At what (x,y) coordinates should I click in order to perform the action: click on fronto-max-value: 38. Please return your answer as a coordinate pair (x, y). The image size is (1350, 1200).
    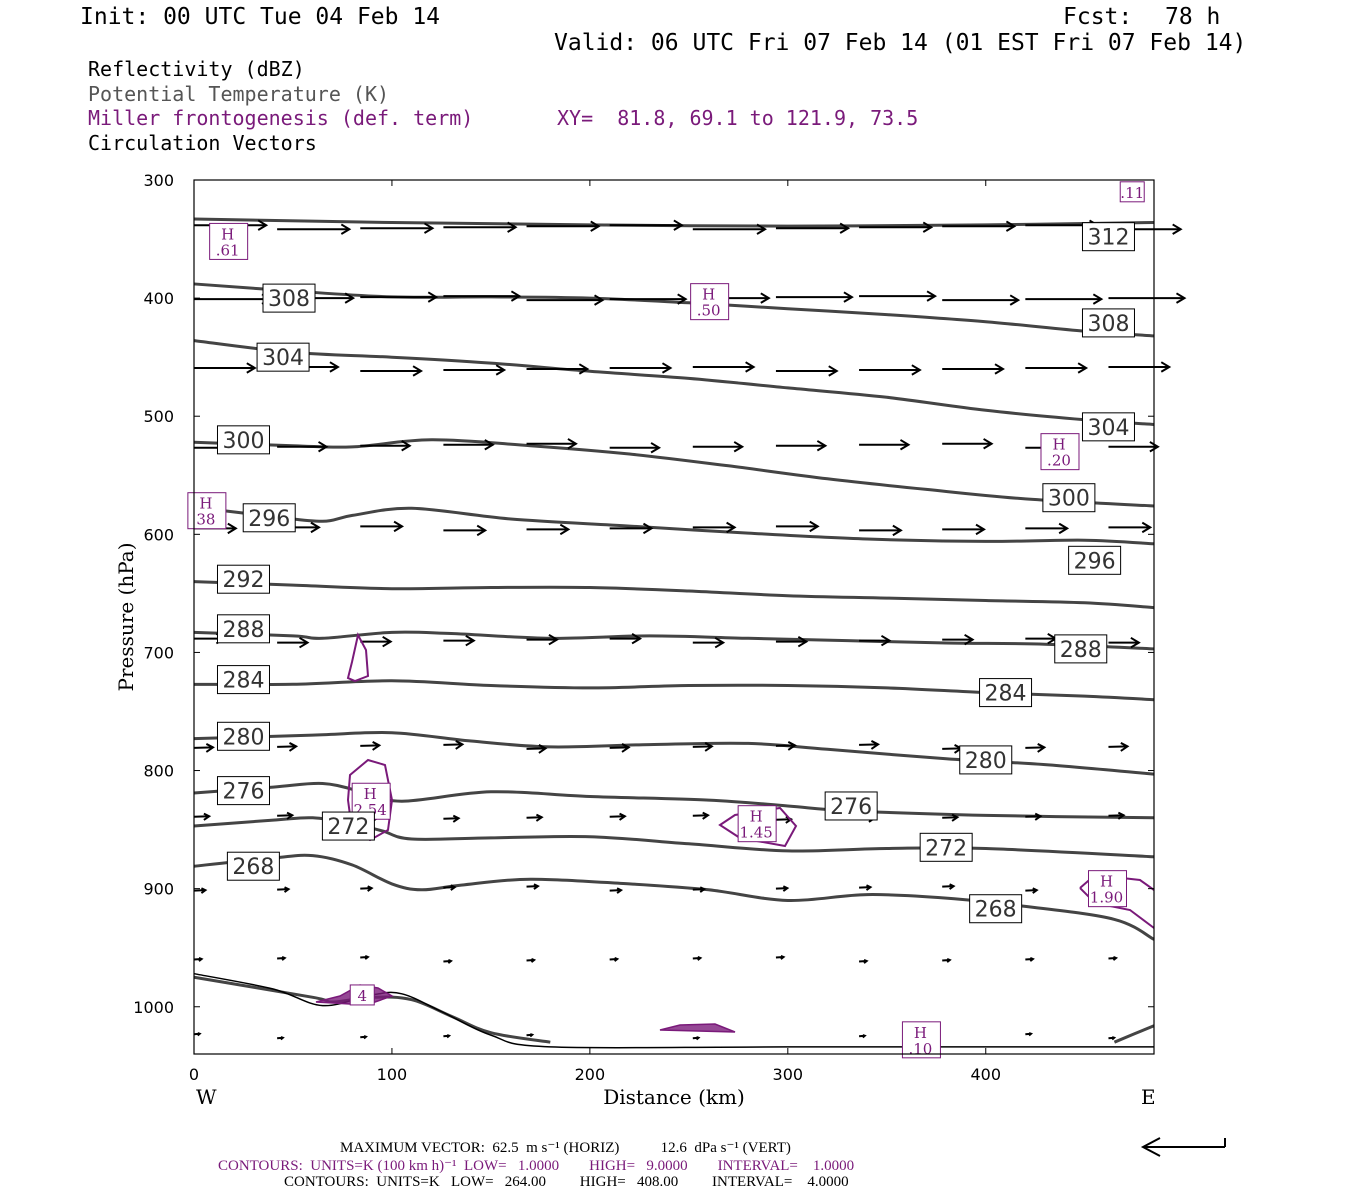
    Looking at the image, I should click on (205, 520).